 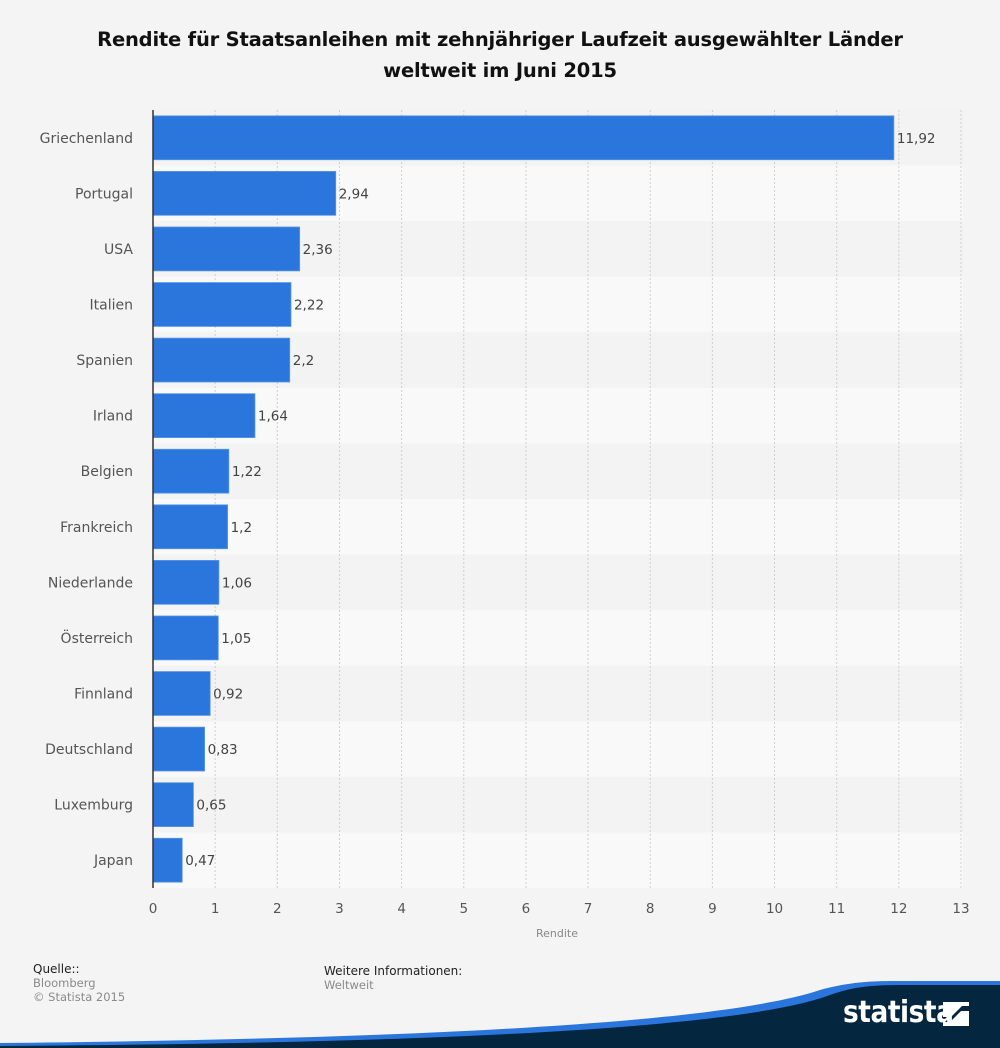 What do you see at coordinates (104, 361) in the screenshot?
I see `category-label: Spanien` at bounding box center [104, 361].